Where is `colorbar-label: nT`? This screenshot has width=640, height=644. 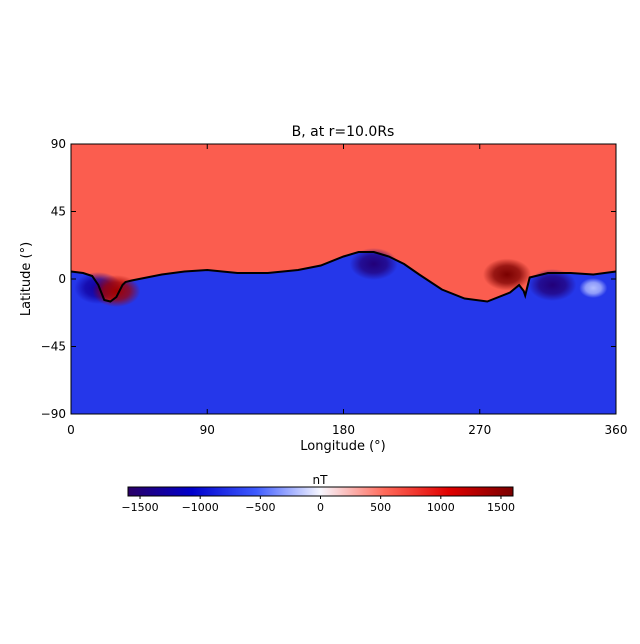
colorbar-label: nT is located at coordinates (321, 480).